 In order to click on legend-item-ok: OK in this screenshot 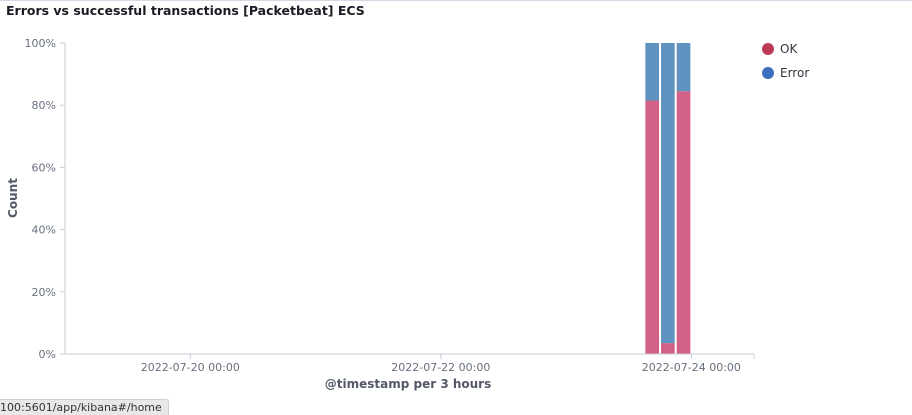, I will do `click(785, 49)`.